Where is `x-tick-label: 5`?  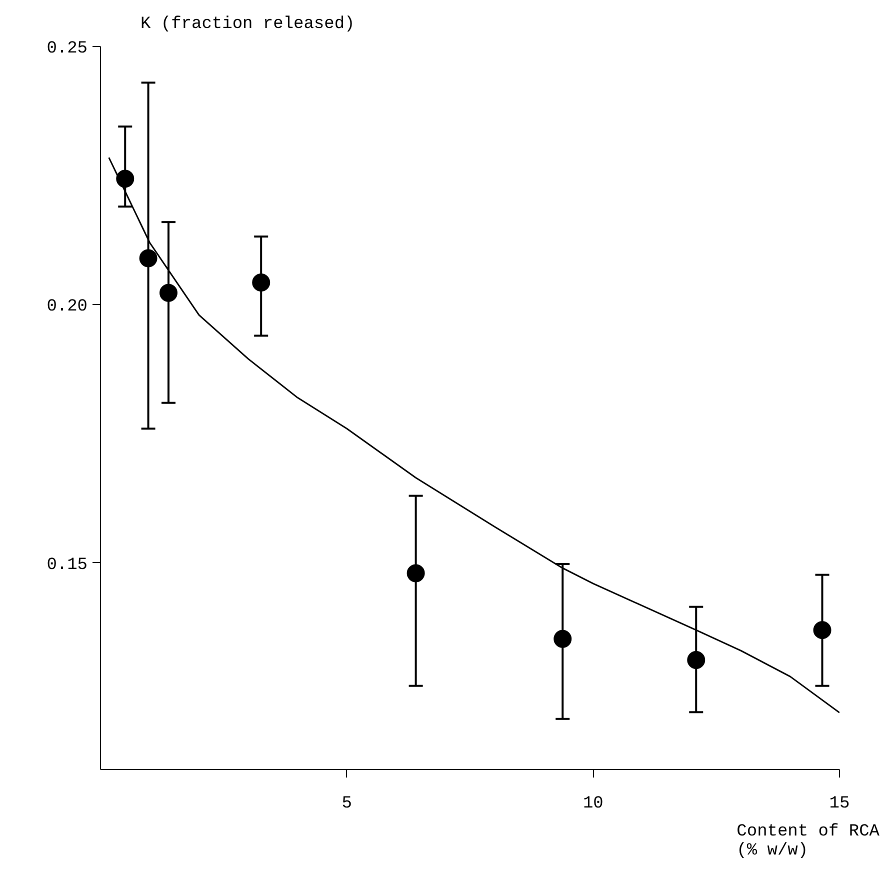
x-tick-label: 5 is located at coordinates (347, 804).